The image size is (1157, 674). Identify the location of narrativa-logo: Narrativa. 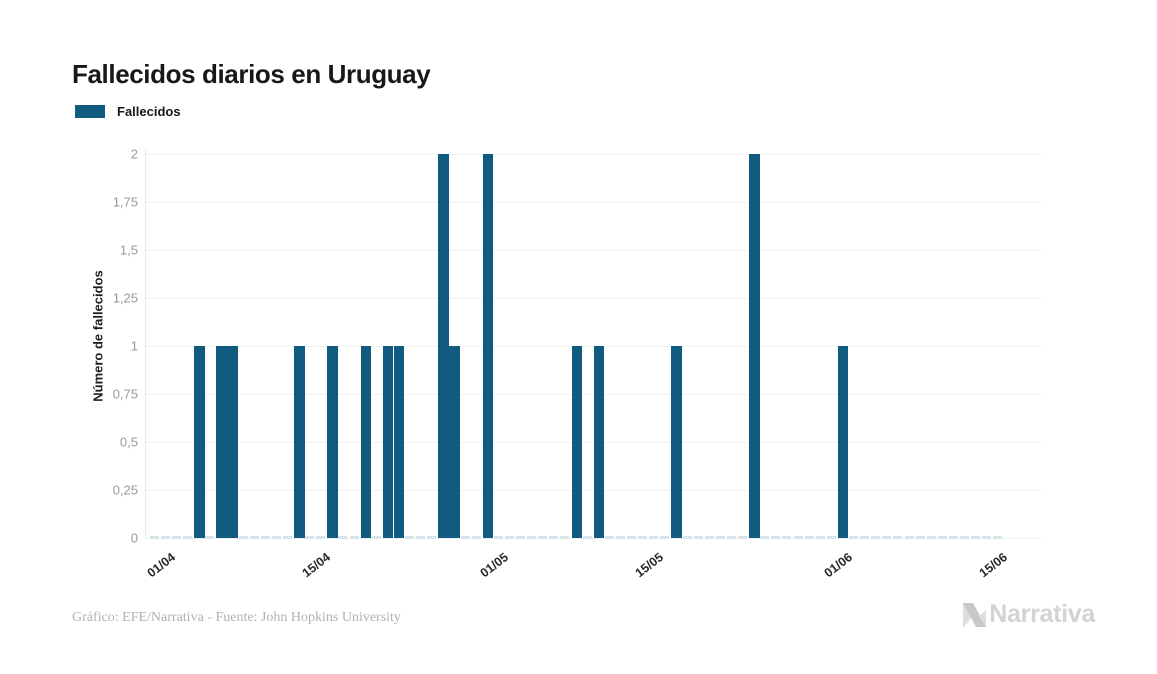
(1028, 614).